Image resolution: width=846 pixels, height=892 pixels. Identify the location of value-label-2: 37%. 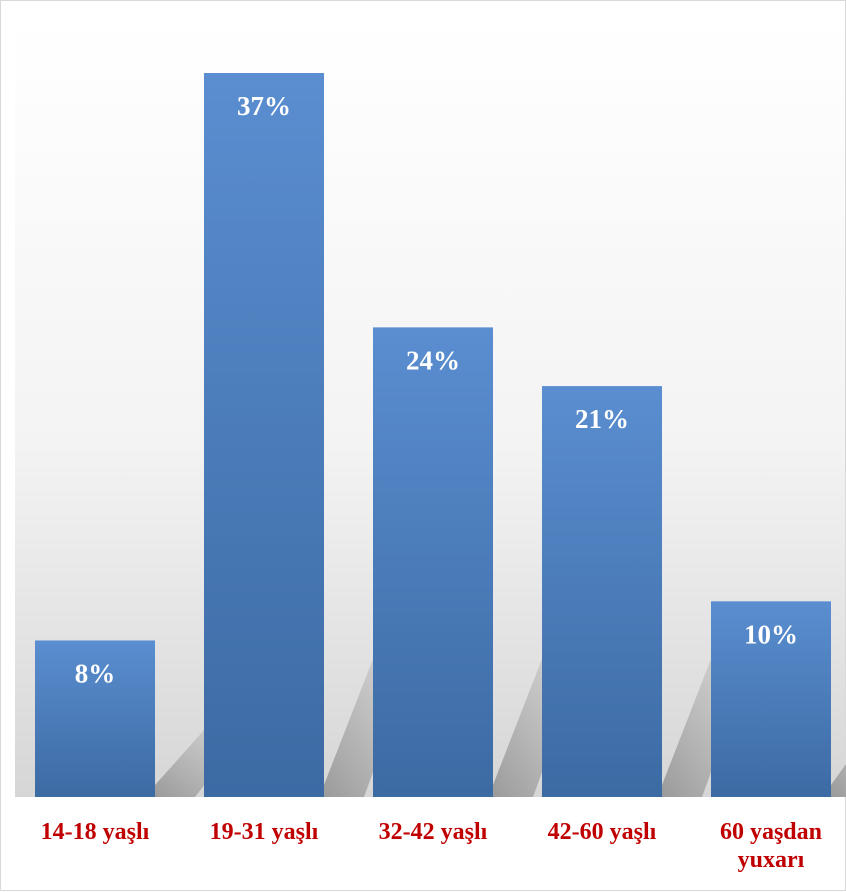
(264, 106).